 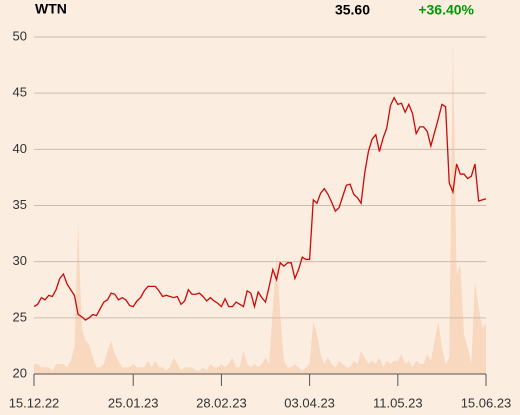 I want to click on x-tick-label: 25.01.23, so click(x=133, y=402).